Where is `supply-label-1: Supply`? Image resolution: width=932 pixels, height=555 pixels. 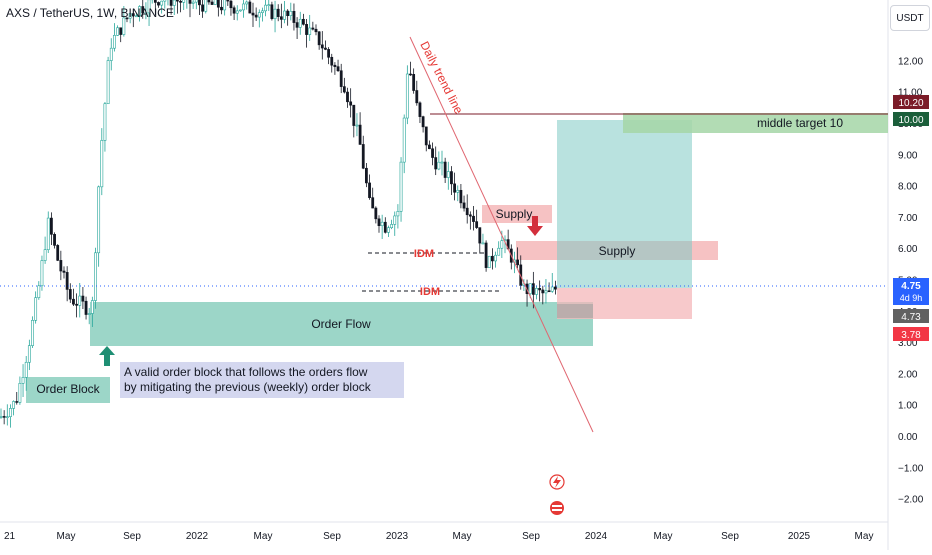
supply-label-1: Supply is located at coordinates (514, 214).